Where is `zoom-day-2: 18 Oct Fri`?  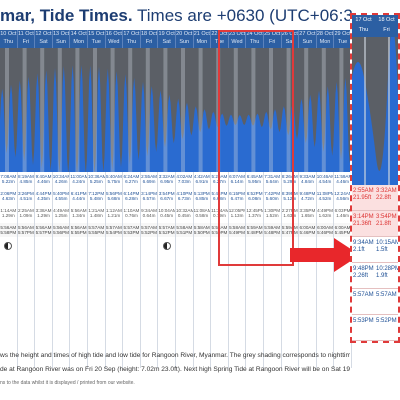
zoom-day-2: 18 Oct Fri is located at coordinates (386, 26).